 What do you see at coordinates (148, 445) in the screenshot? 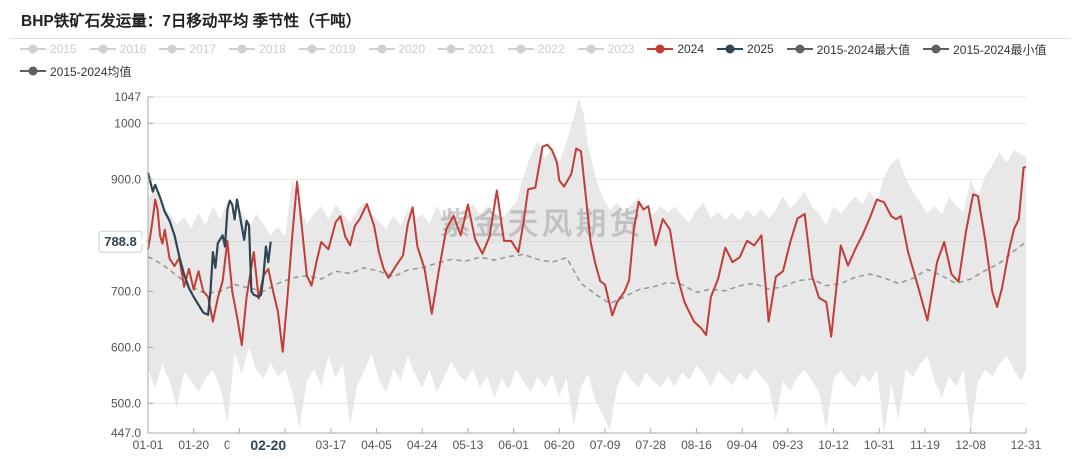
I see `x-tick-label: 01-01` at bounding box center [148, 445].